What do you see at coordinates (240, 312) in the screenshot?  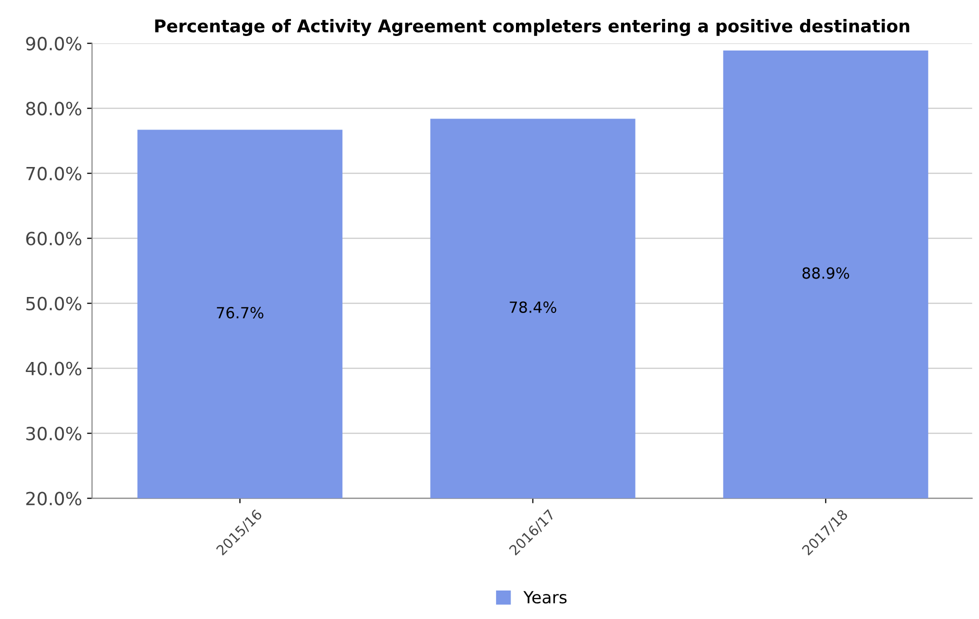 I see `data-label: 76.7%` at bounding box center [240, 312].